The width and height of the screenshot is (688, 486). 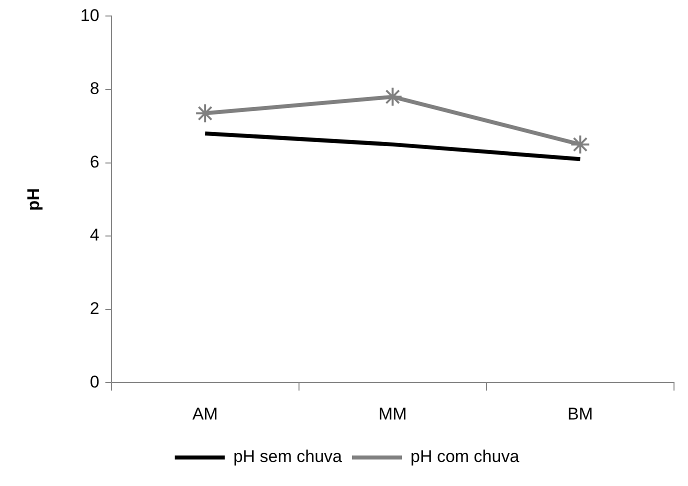 What do you see at coordinates (90, 15) in the screenshot?
I see `y-tick-label: 10` at bounding box center [90, 15].